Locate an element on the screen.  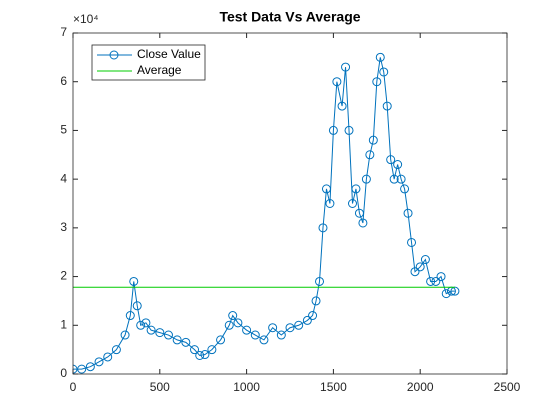
y-exponent-label: ×10⁴ is located at coordinates (86, 19).